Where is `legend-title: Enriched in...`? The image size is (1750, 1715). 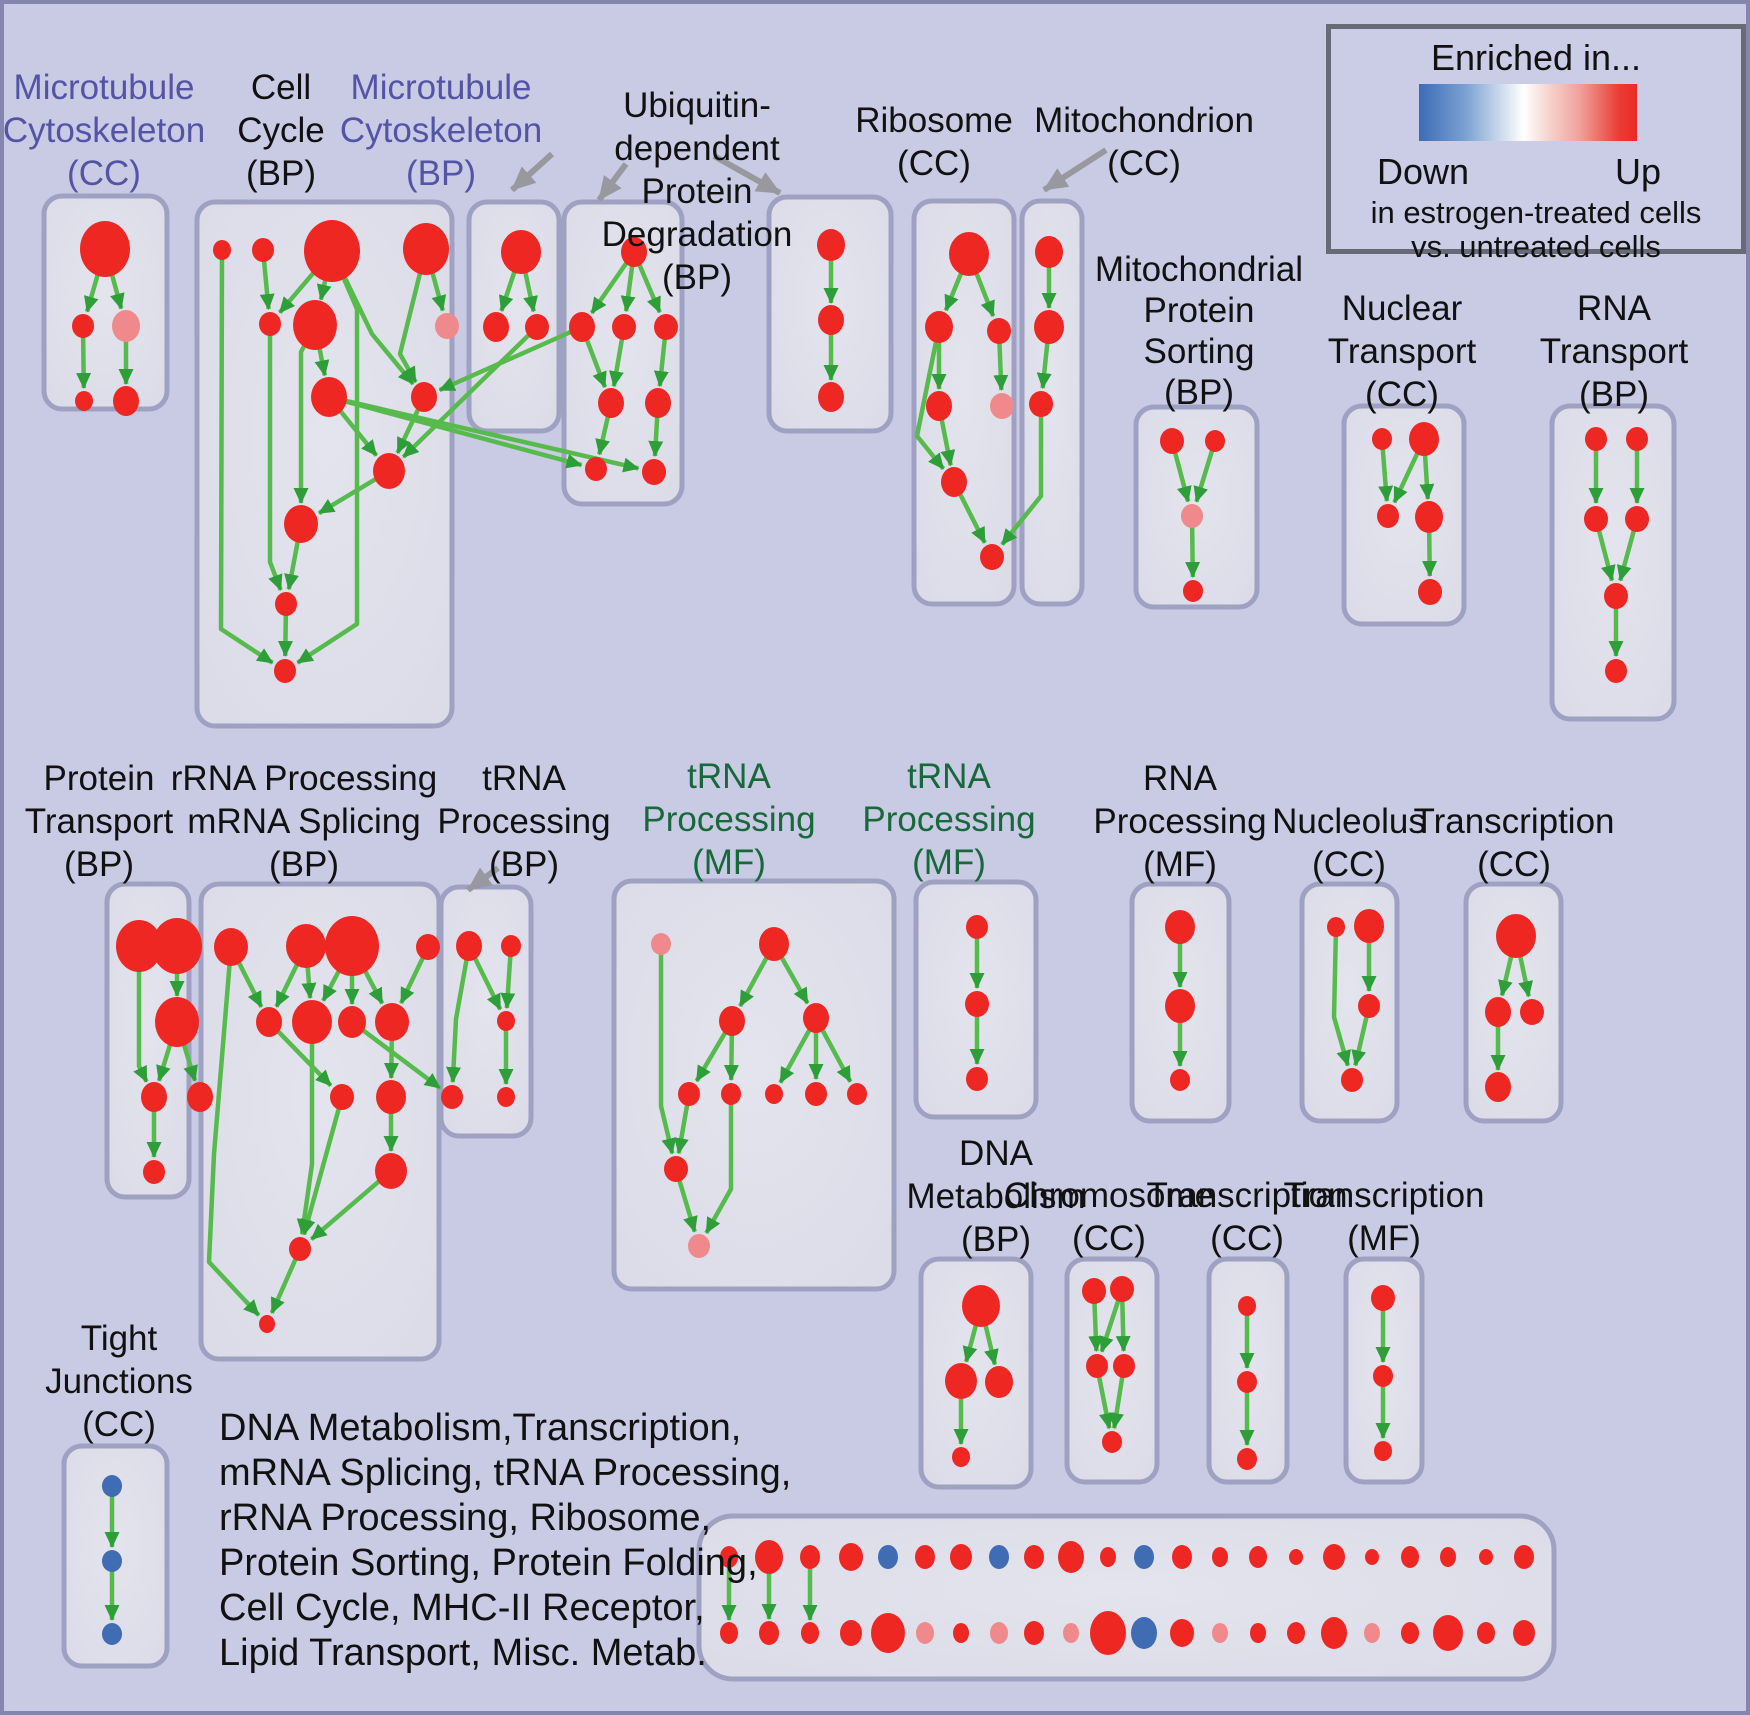 legend-title: Enriched in... is located at coordinates (1536, 57).